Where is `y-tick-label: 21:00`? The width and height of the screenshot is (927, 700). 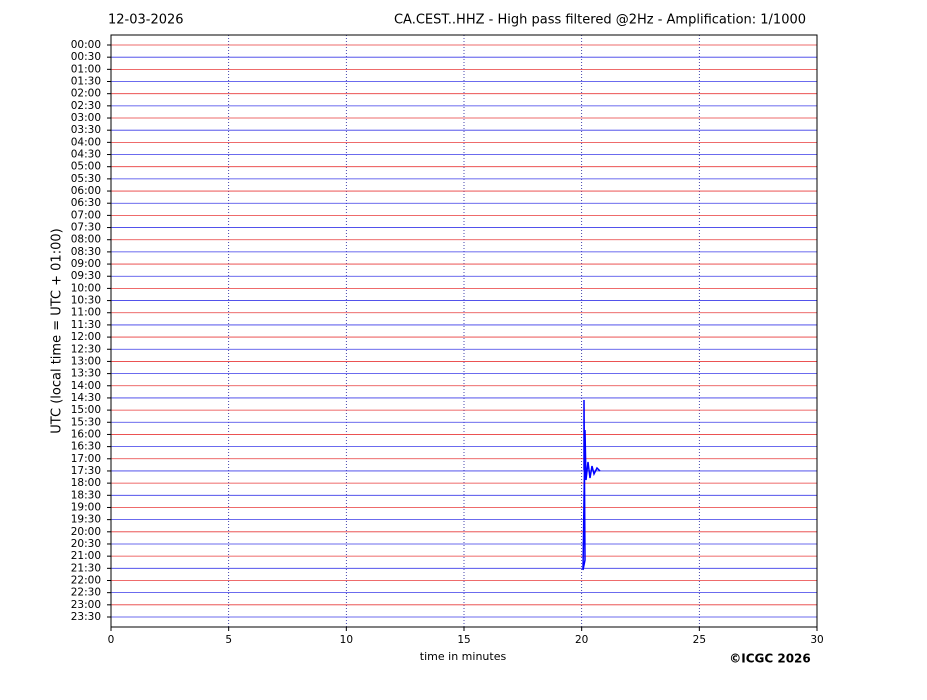 y-tick-label: 21:00 is located at coordinates (86, 556).